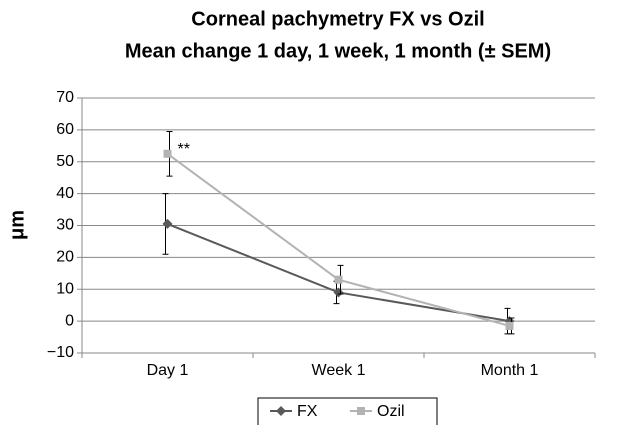 Image resolution: width=626 pixels, height=425 pixels. I want to click on y-tick-label: 30, so click(65, 225).